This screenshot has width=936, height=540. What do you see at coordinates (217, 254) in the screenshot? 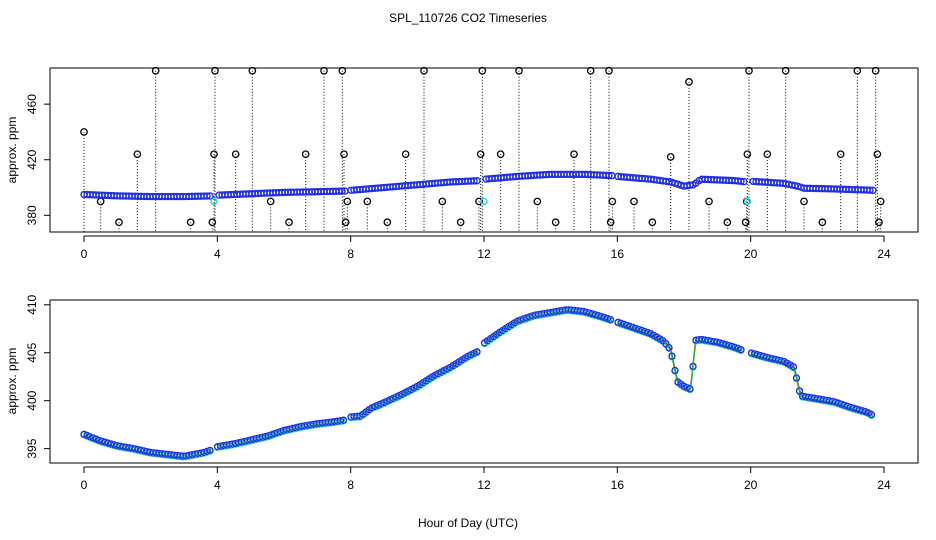
I see `top-x-tick-label: 4` at bounding box center [217, 254].